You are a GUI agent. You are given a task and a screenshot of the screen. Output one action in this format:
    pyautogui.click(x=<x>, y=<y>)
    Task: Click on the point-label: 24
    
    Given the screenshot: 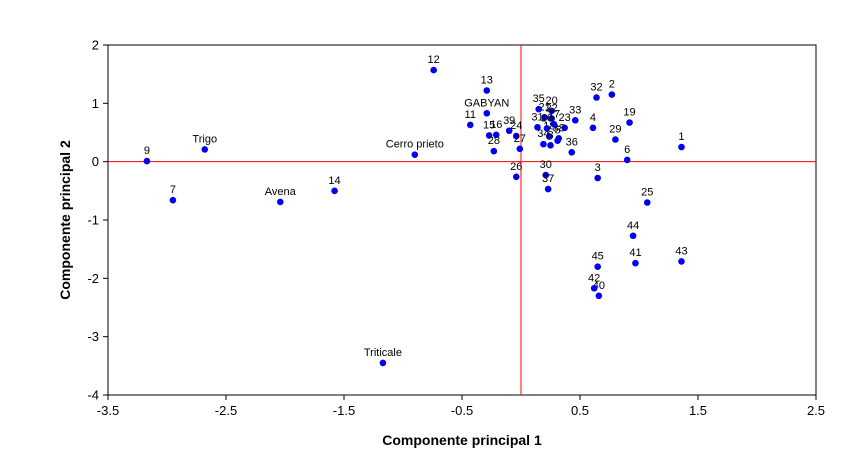 What is the action you would take?
    pyautogui.click(x=516, y=126)
    